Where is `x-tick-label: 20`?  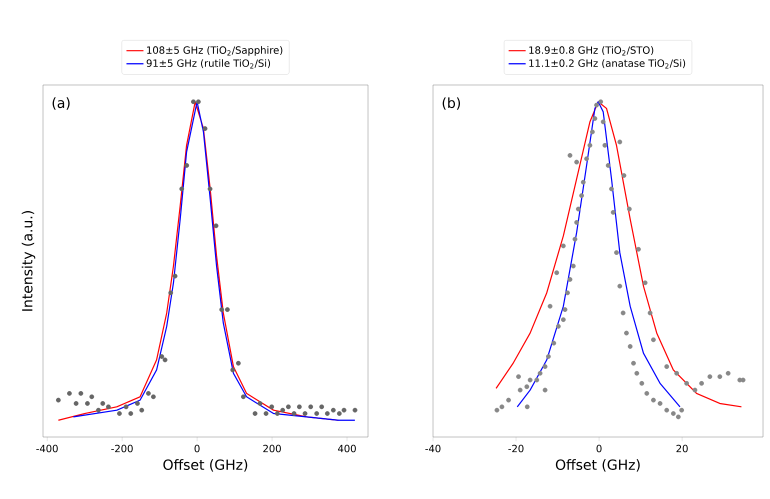 x-tick-label: 20 is located at coordinates (682, 448).